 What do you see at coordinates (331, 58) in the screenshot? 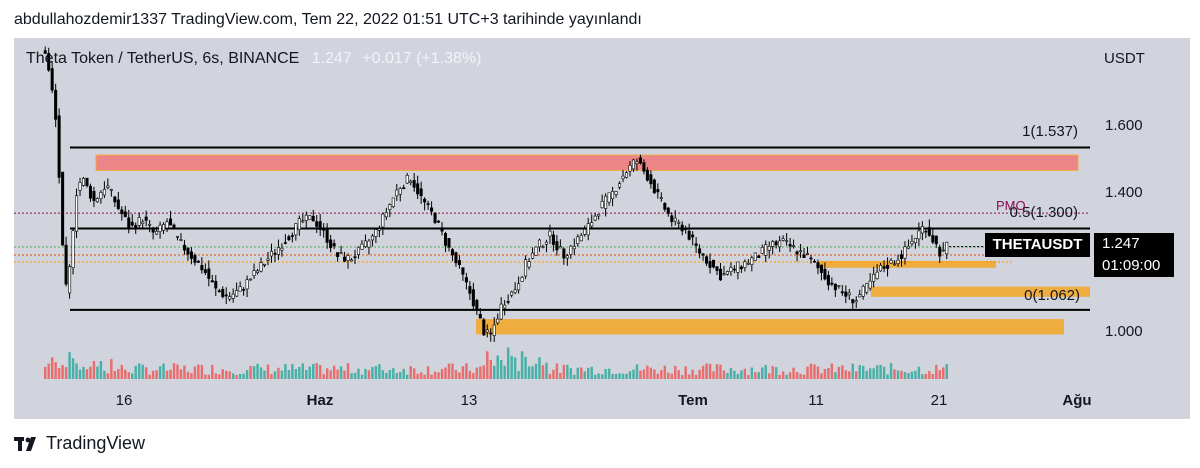
I see `last-price-value: 1.247` at bounding box center [331, 58].